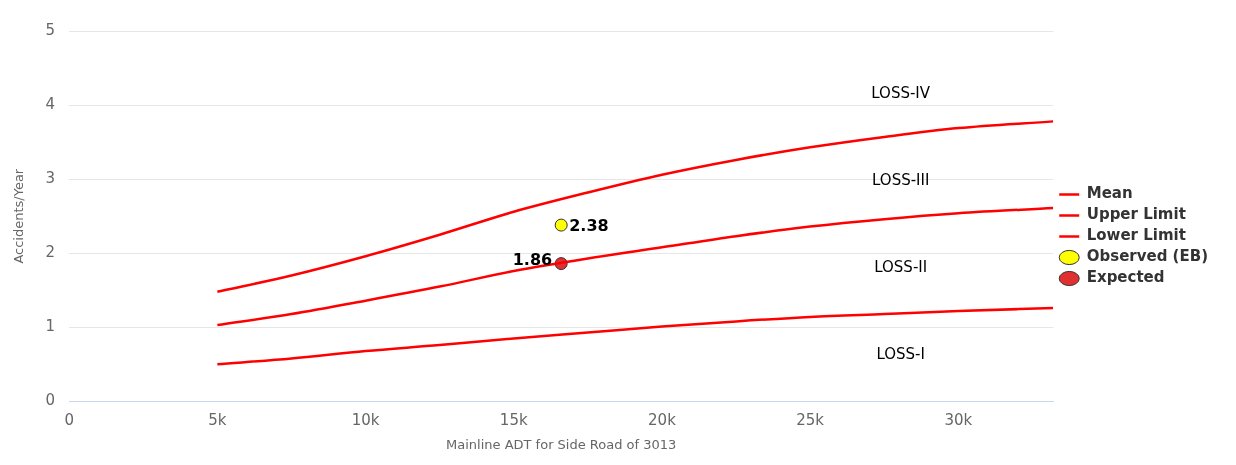 This screenshot has width=1236, height=465. Describe the element at coordinates (635, 336) in the screenshot. I see `line-series` at that location.